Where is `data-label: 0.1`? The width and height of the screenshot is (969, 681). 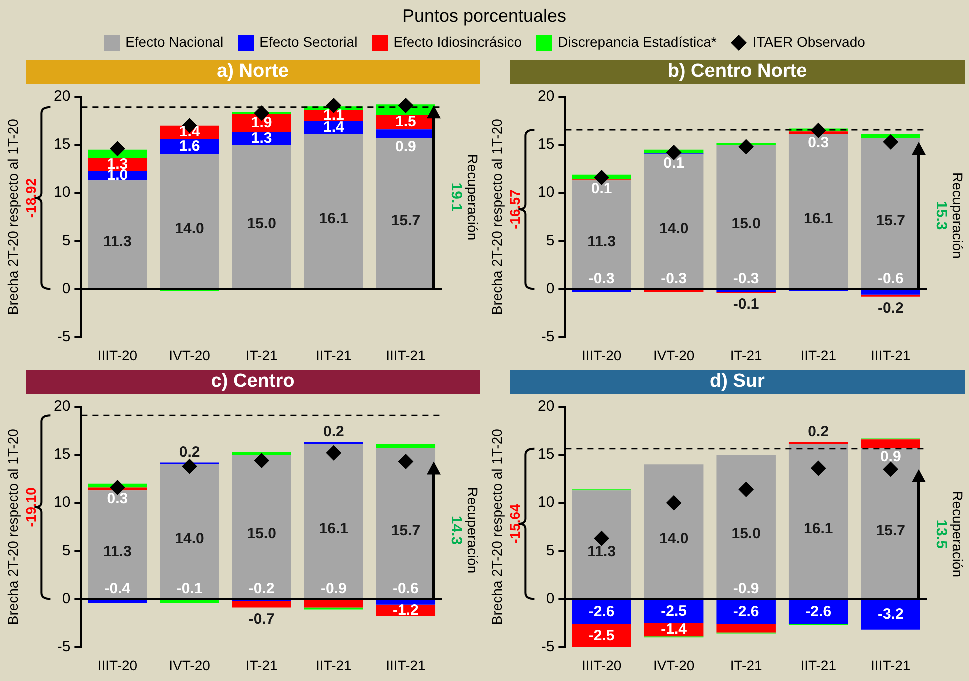
data-label: 0.1 is located at coordinates (601, 189).